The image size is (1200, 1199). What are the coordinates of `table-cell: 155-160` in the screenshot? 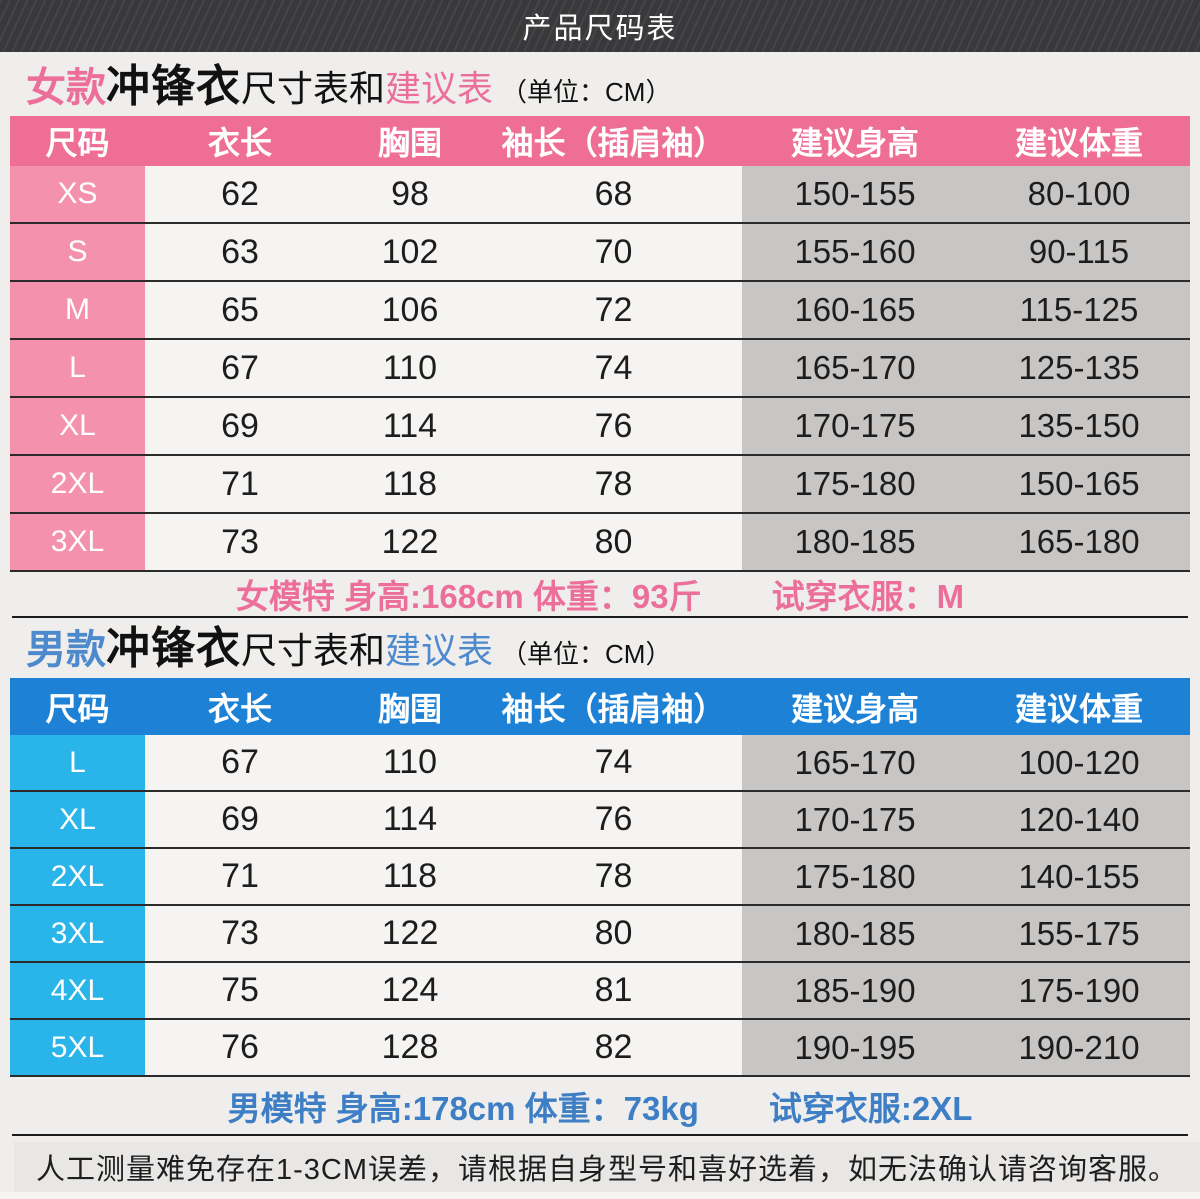 It's located at (855, 252).